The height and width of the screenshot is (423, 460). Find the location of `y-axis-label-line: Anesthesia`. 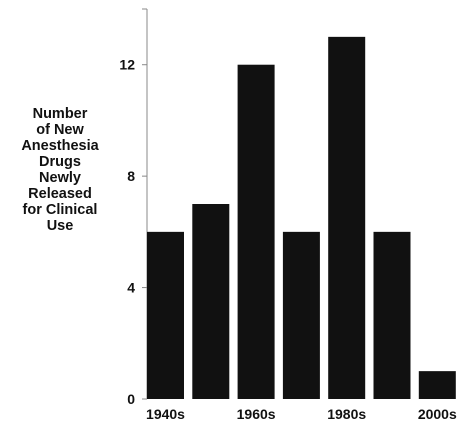

y-axis-label-line: Anesthesia is located at coordinates (60, 146).